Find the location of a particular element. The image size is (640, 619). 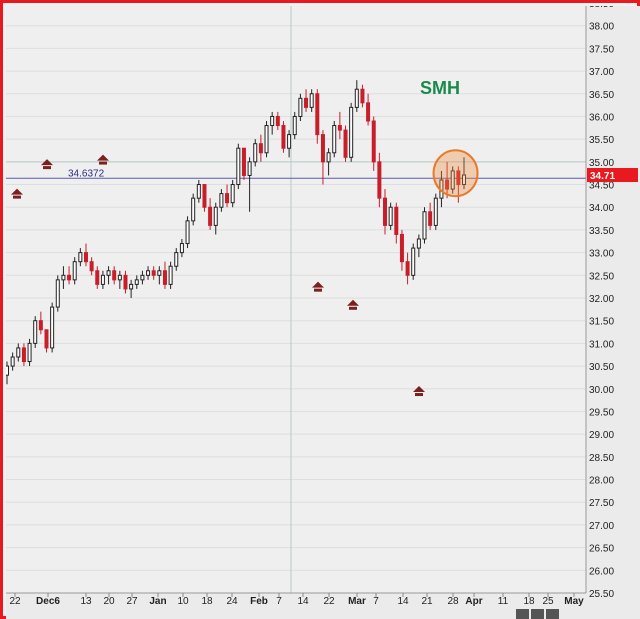

last-price-box is located at coordinates (612, 175).